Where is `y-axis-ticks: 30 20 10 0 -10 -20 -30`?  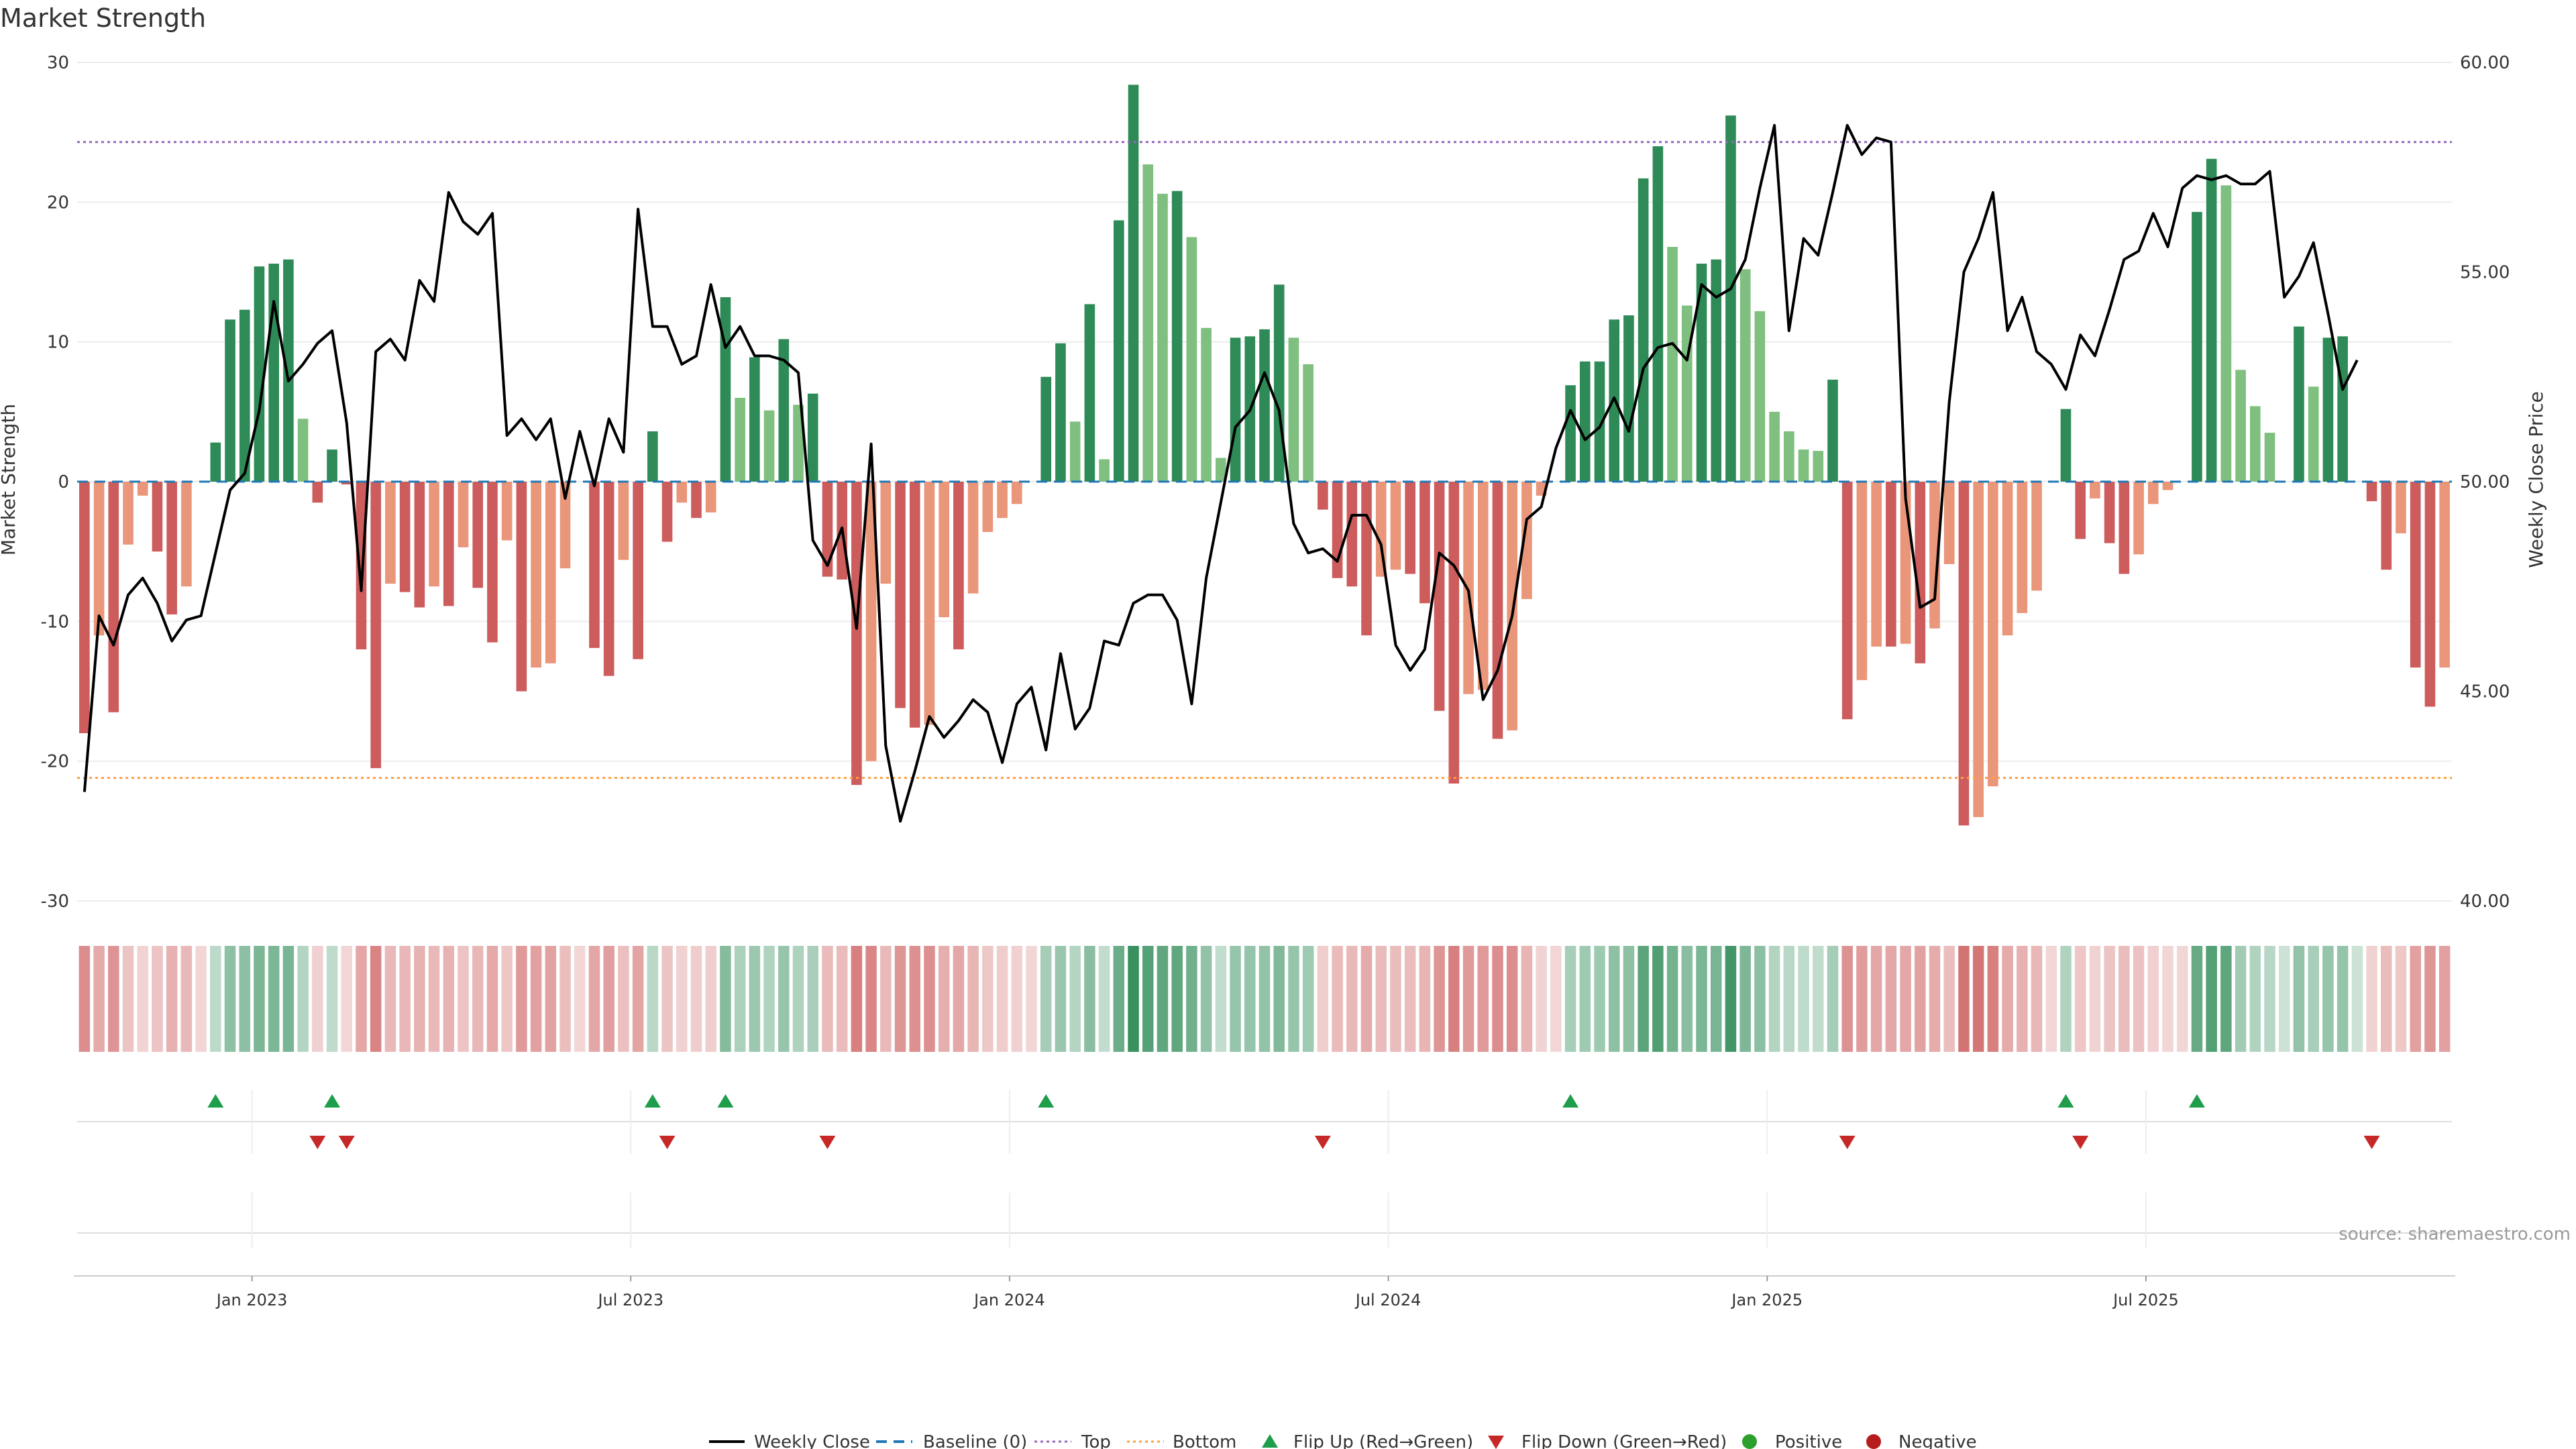
y-axis-ticks: 30 20 10 0 -10 -20 -30 is located at coordinates (55, 482).